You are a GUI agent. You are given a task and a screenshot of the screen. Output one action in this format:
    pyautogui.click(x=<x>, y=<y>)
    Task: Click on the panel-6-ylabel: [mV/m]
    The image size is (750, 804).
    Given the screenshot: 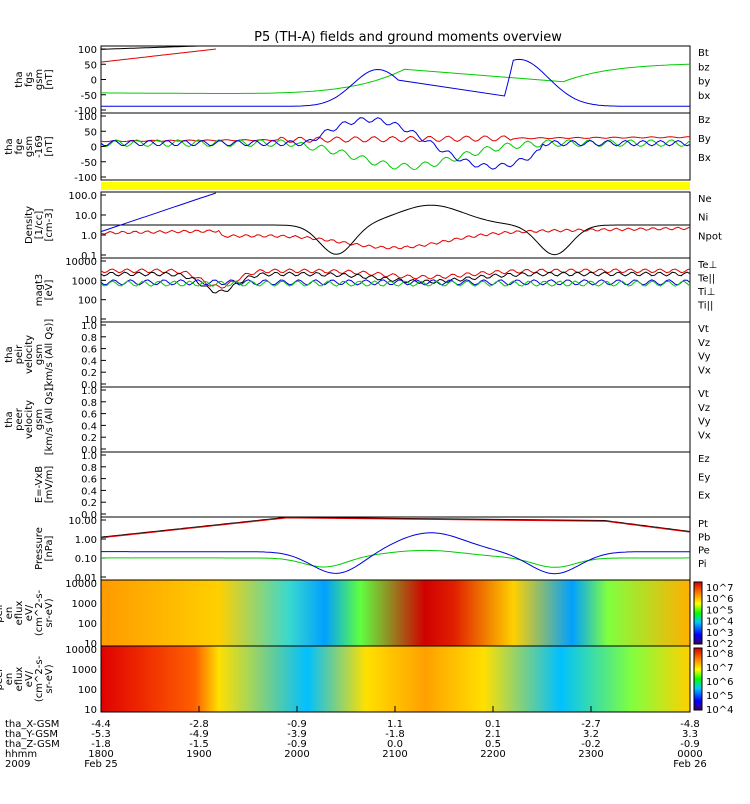 What is the action you would take?
    pyautogui.click(x=49, y=485)
    